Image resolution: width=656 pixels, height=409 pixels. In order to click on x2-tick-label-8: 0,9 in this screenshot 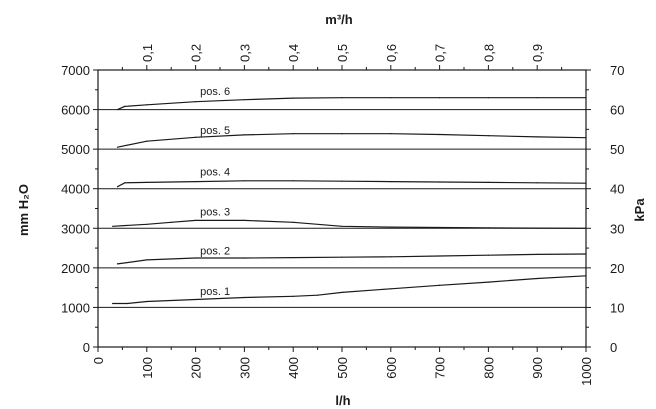, I will do `click(537, 53)`.